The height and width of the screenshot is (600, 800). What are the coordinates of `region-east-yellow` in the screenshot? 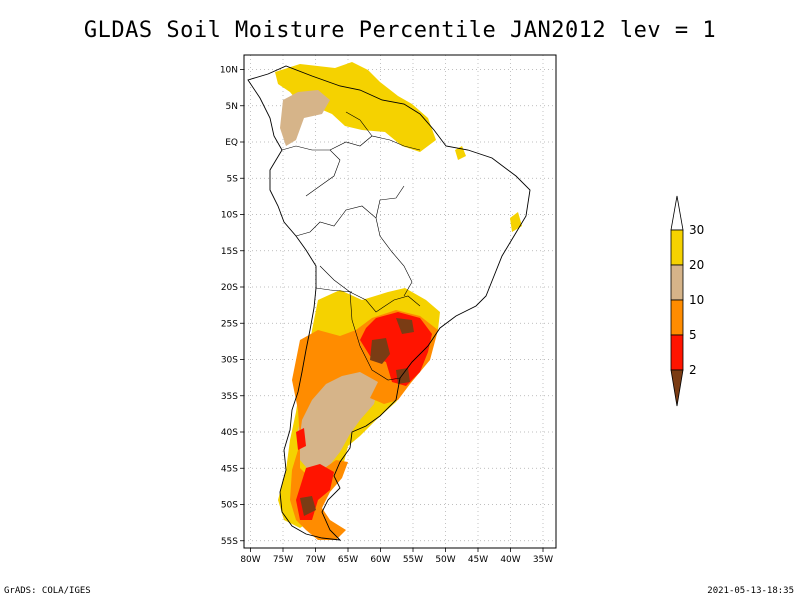 It's located at (488, 189).